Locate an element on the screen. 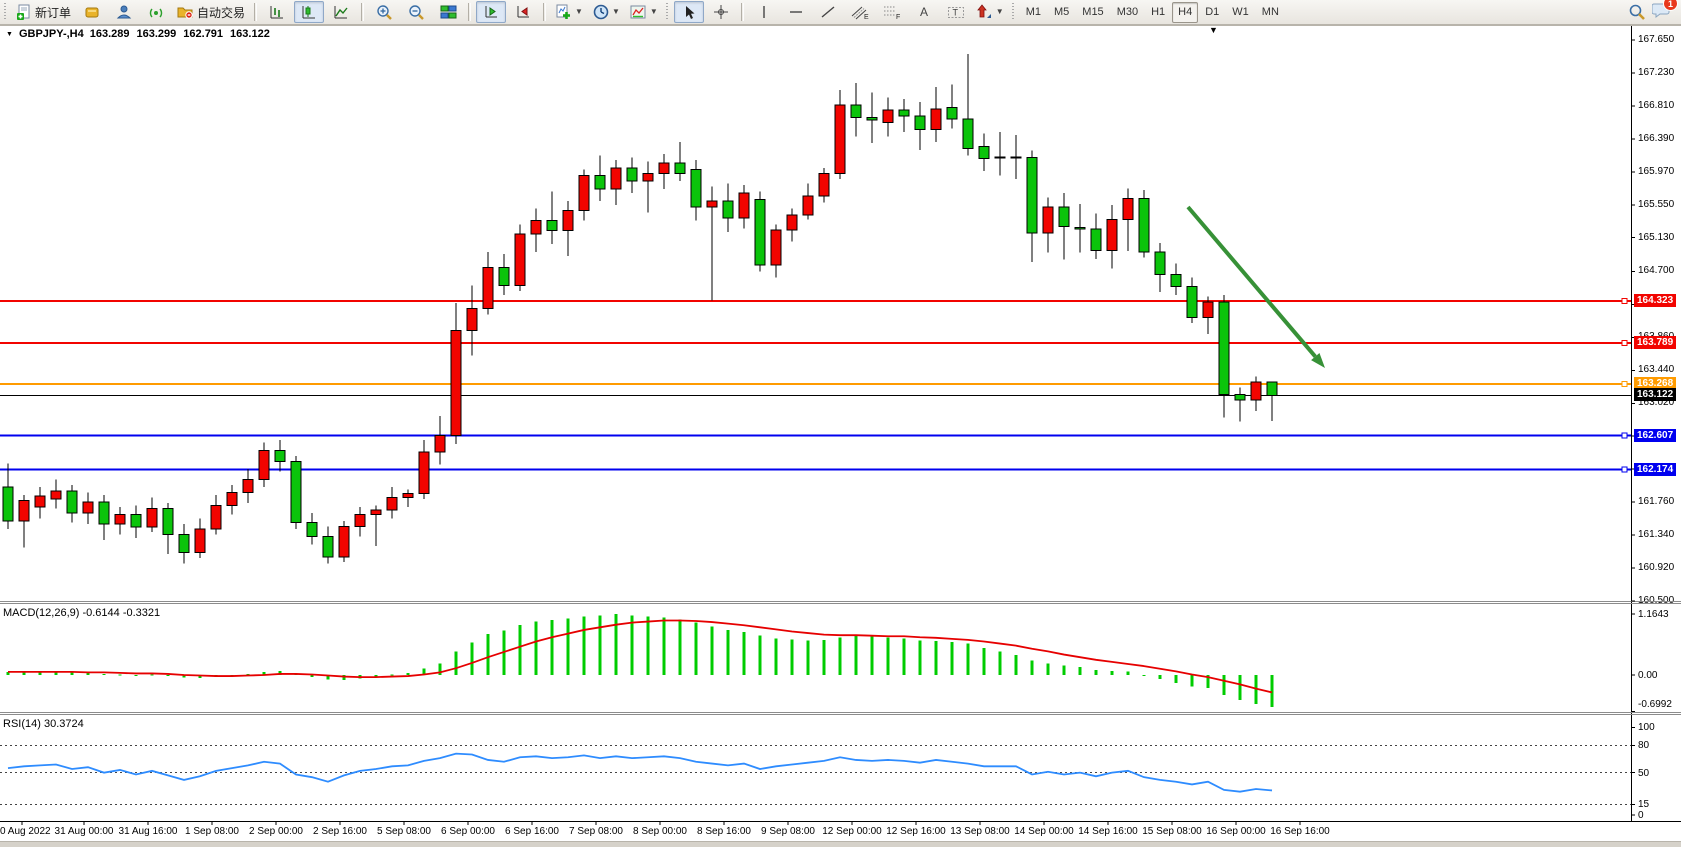 Image resolution: width=1681 pixels, height=847 pixels. zoom-in-button is located at coordinates (384, 12).